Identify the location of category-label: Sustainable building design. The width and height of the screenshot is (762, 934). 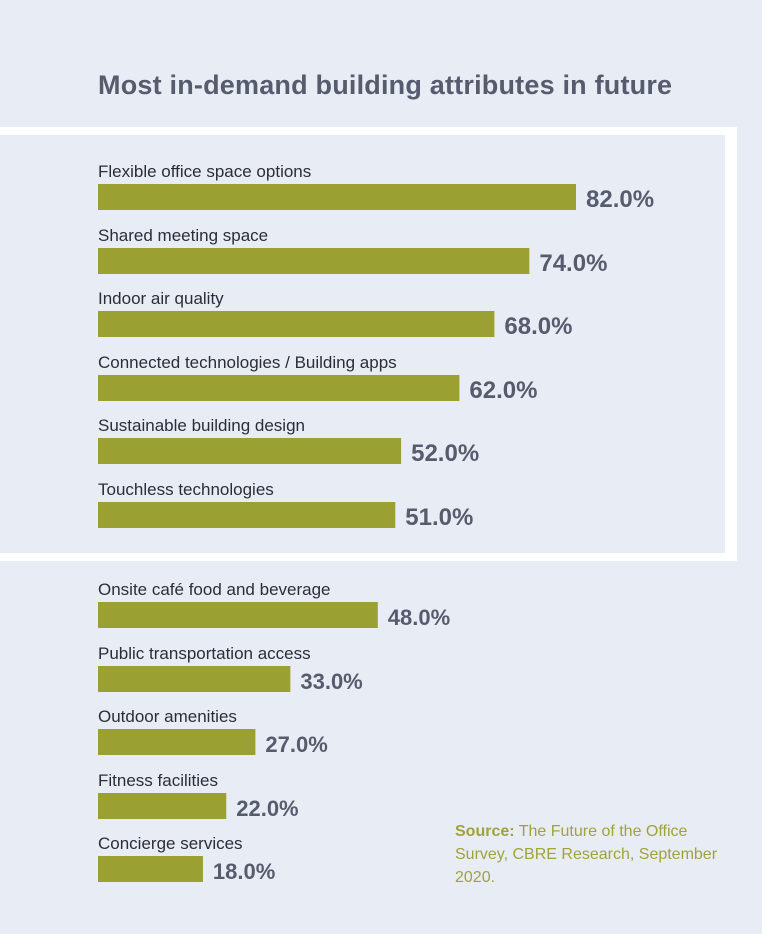
(201, 425).